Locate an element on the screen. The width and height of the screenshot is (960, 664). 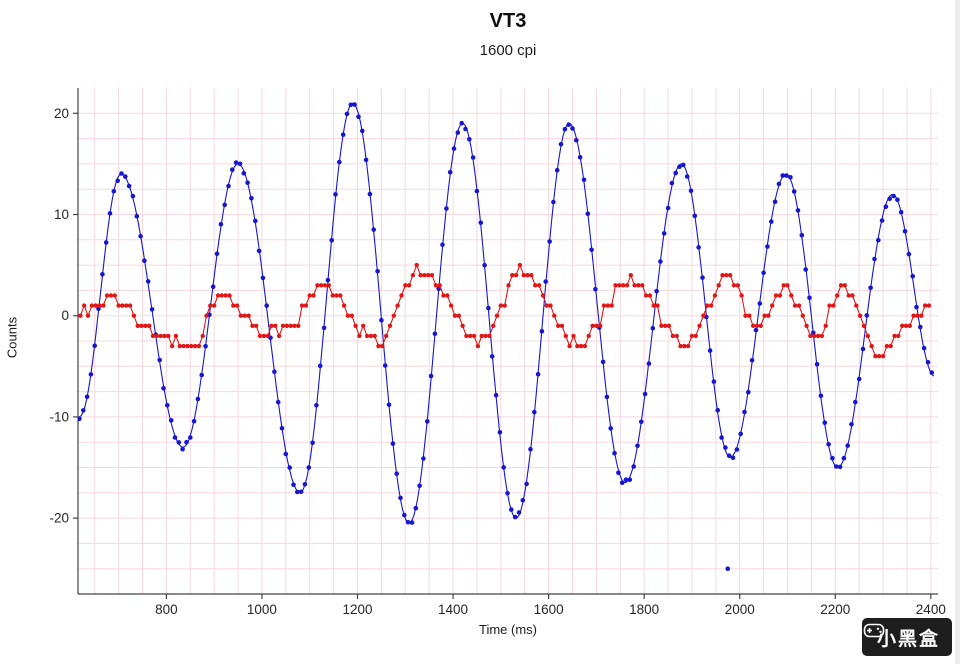
watermark-text: 小黑盒 is located at coordinates (908, 639).